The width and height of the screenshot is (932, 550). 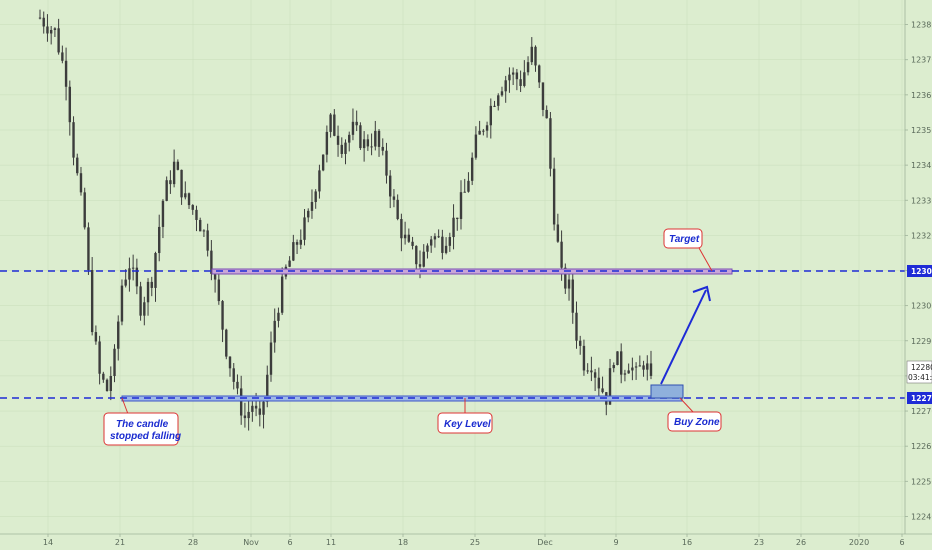 What do you see at coordinates (684, 239) in the screenshot?
I see `target-callout-text: Target` at bounding box center [684, 239].